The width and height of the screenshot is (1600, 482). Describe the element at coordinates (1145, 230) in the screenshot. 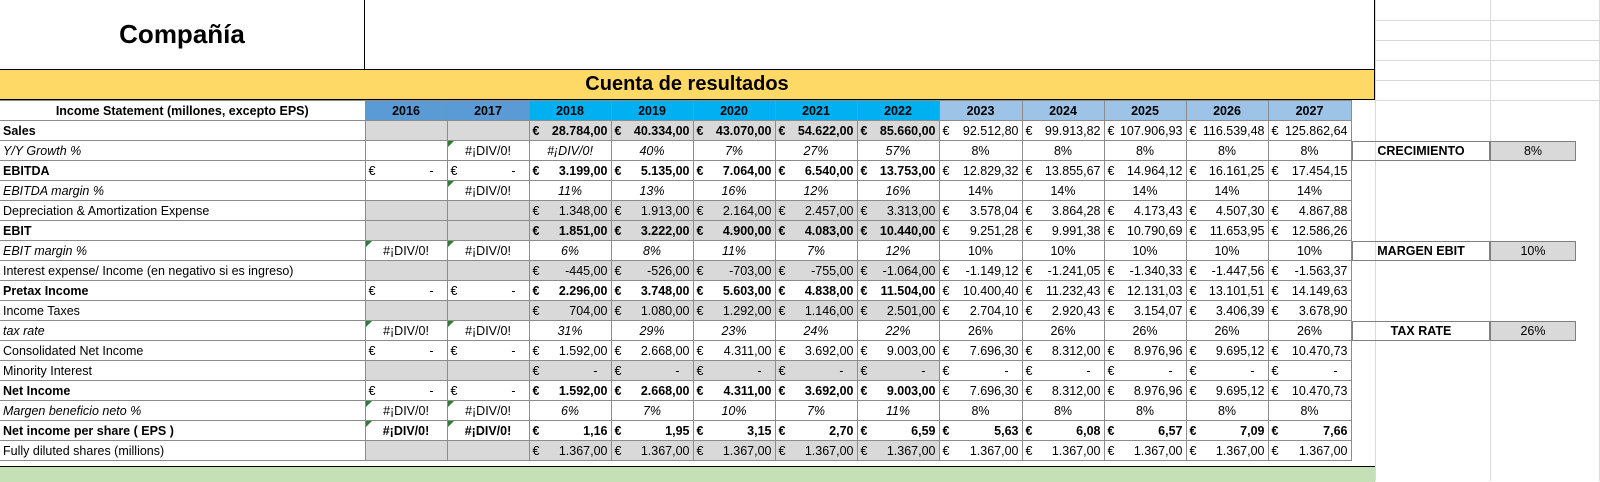

I see `cell-2025: €10.790,69` at that location.